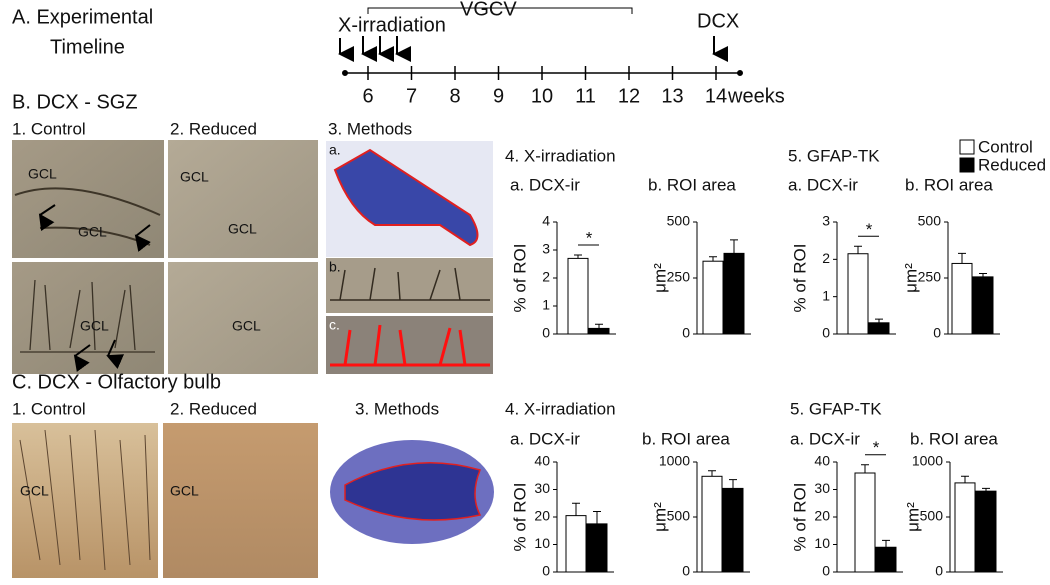 This screenshot has height=585, width=1050. I want to click on panel-a-title: A. Experimental, so click(82, 17).